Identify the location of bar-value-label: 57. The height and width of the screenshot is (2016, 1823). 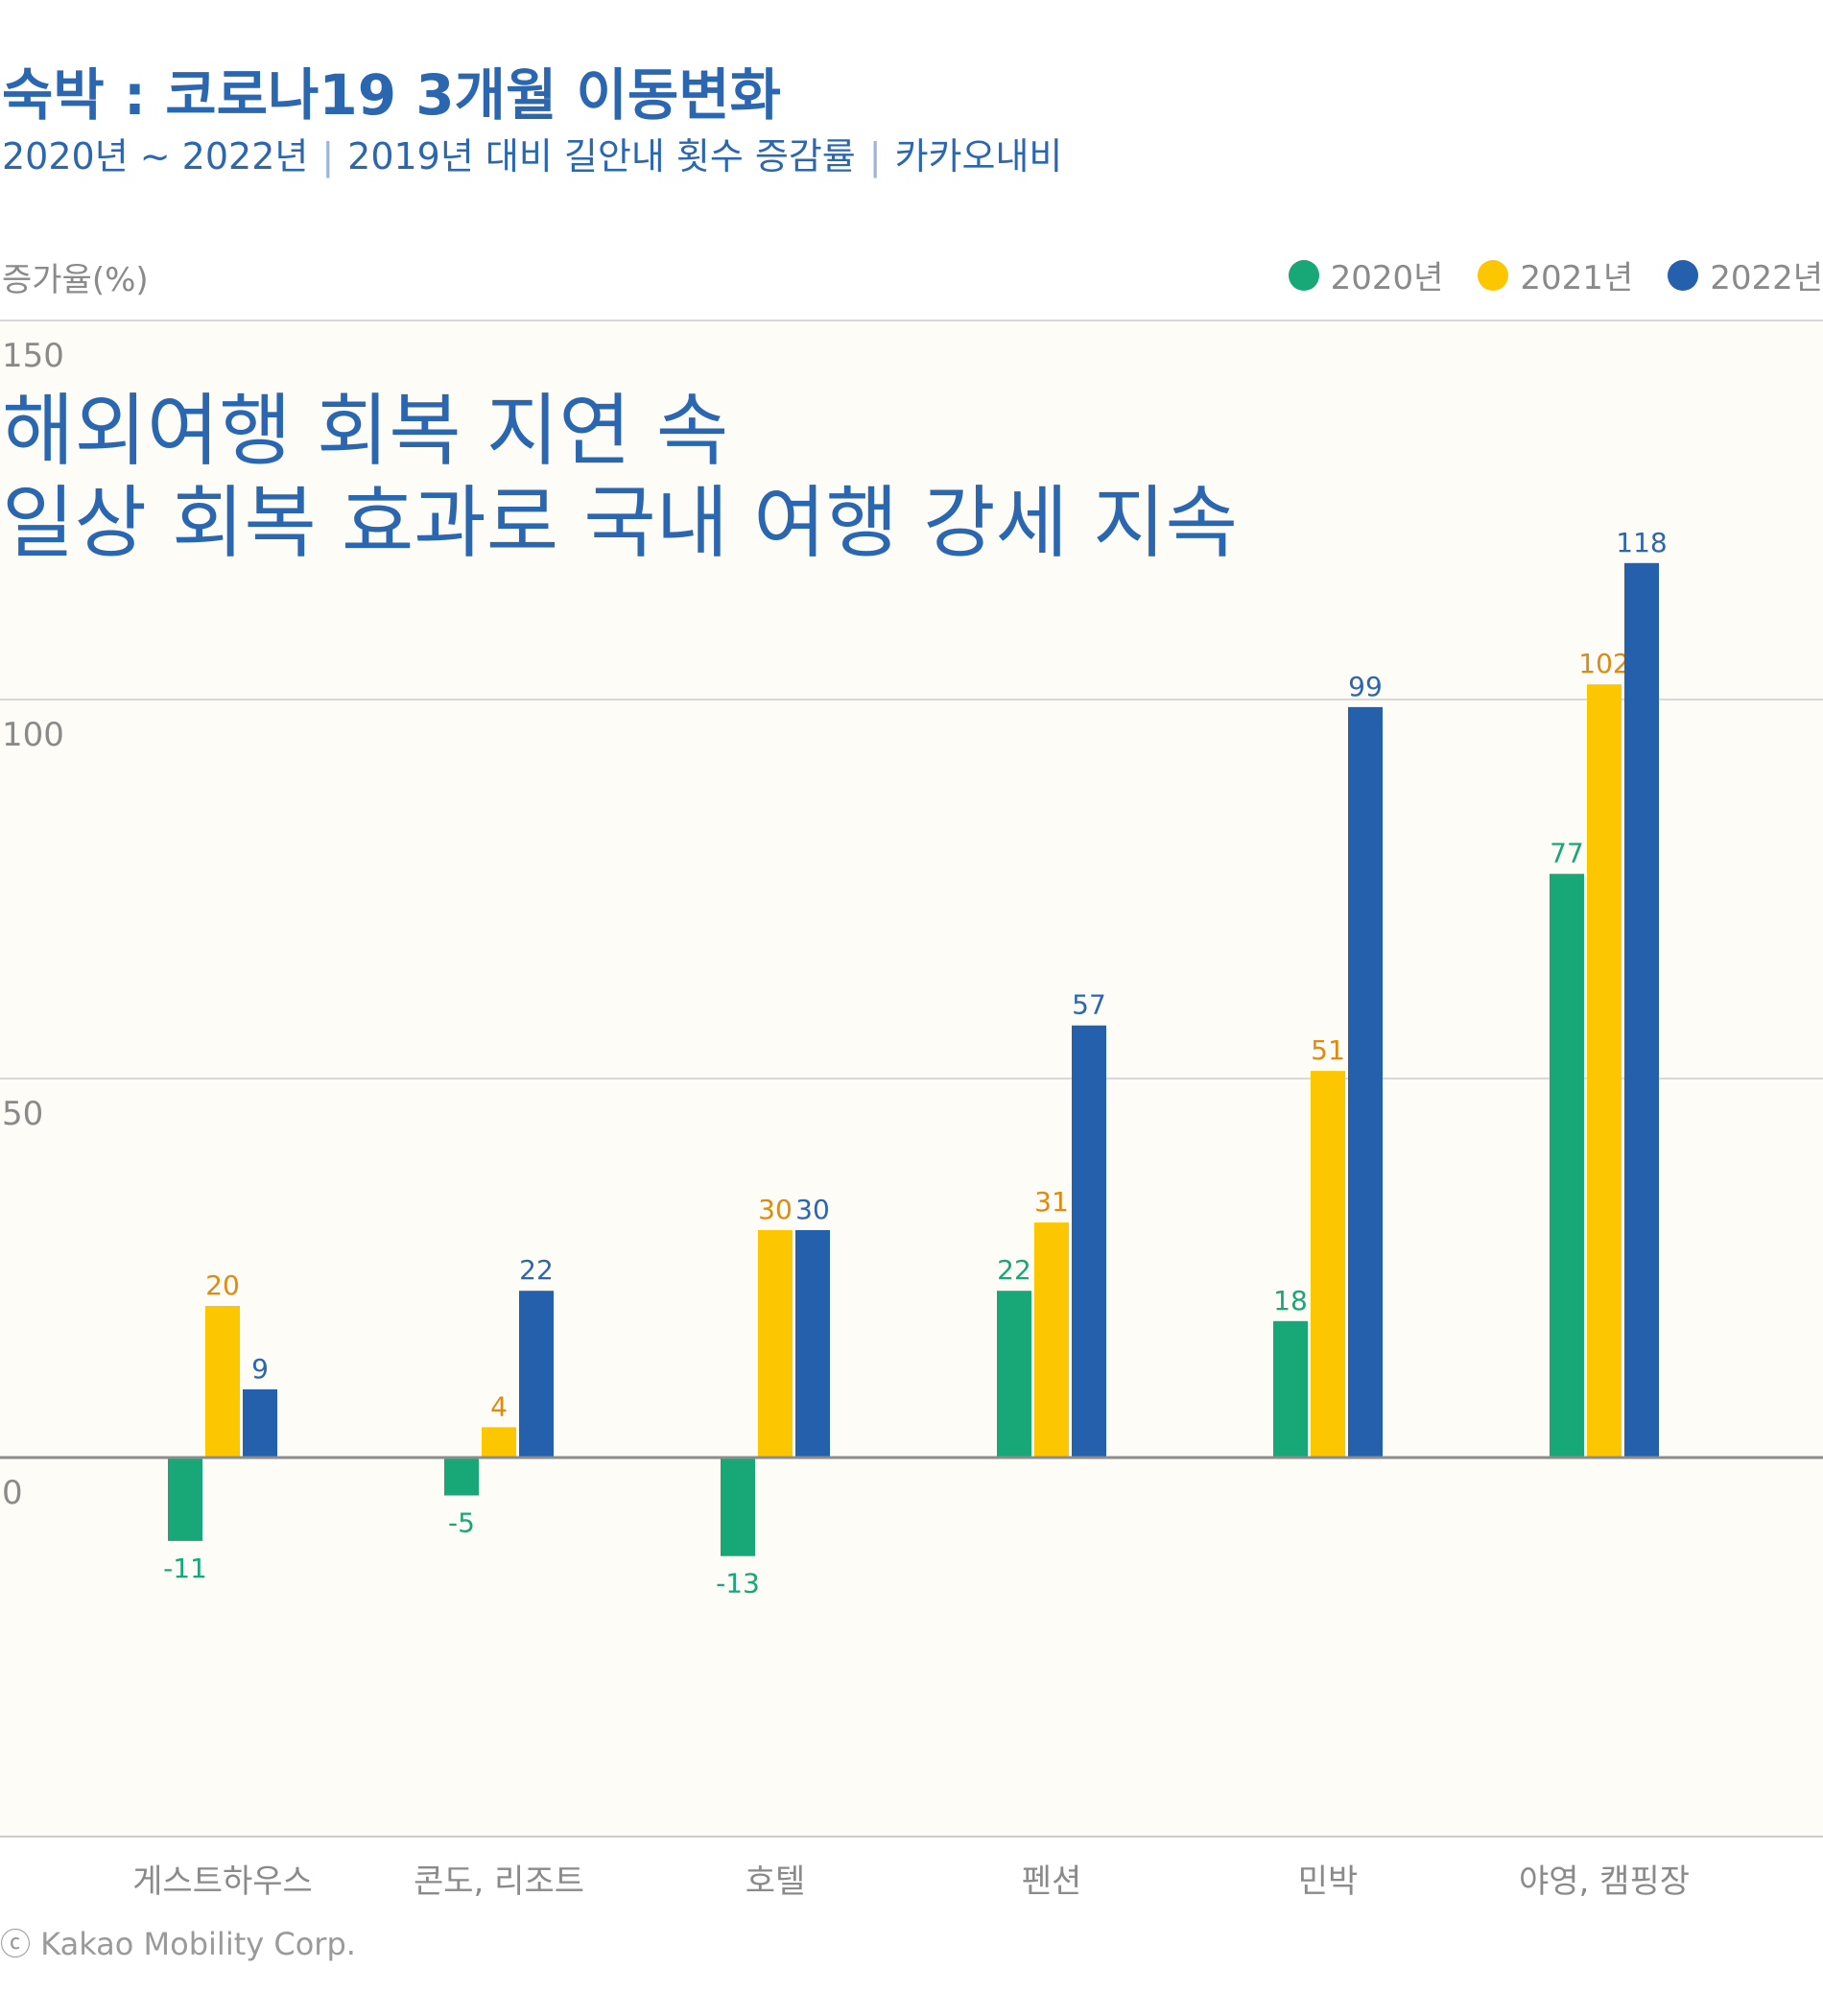
(1089, 1005).